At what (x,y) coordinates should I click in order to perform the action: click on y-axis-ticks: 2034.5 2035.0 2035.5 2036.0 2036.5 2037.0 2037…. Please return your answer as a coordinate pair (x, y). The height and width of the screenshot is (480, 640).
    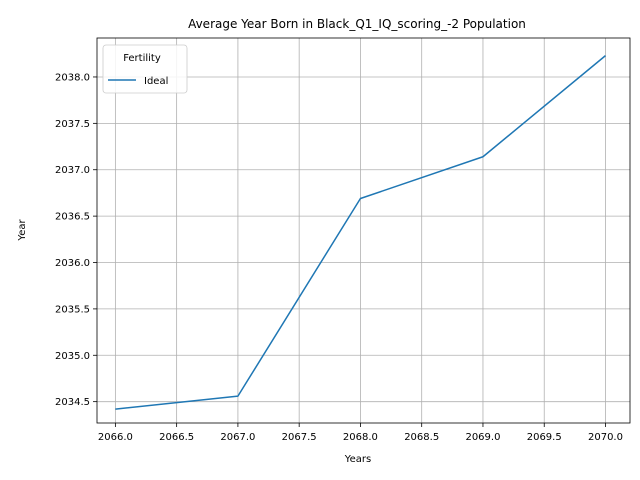
    Looking at the image, I should click on (76, 240).